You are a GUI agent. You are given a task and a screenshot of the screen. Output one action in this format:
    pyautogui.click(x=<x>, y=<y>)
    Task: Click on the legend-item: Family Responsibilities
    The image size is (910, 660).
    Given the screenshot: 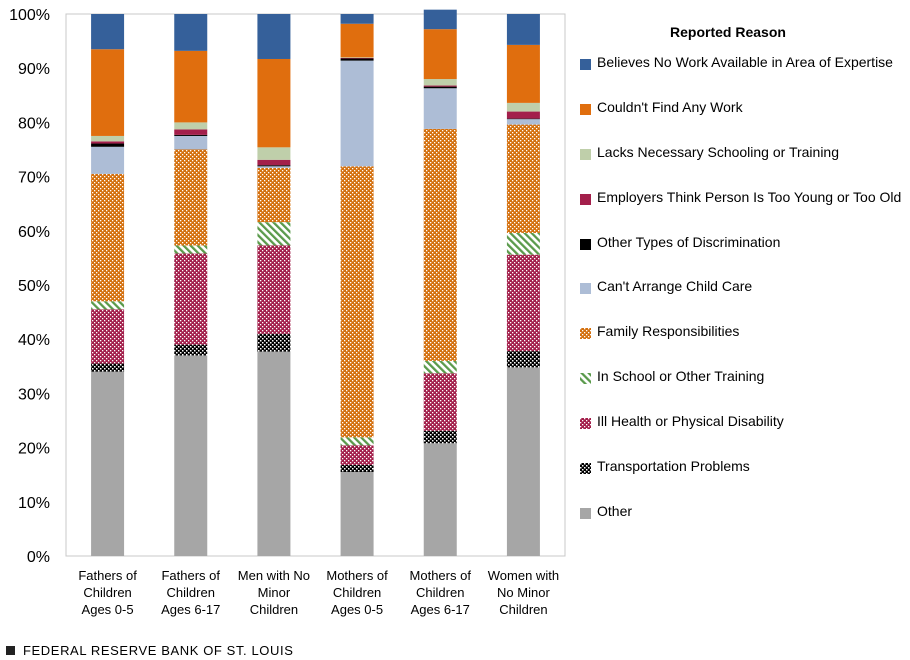 What is the action you would take?
    pyautogui.click(x=745, y=345)
    